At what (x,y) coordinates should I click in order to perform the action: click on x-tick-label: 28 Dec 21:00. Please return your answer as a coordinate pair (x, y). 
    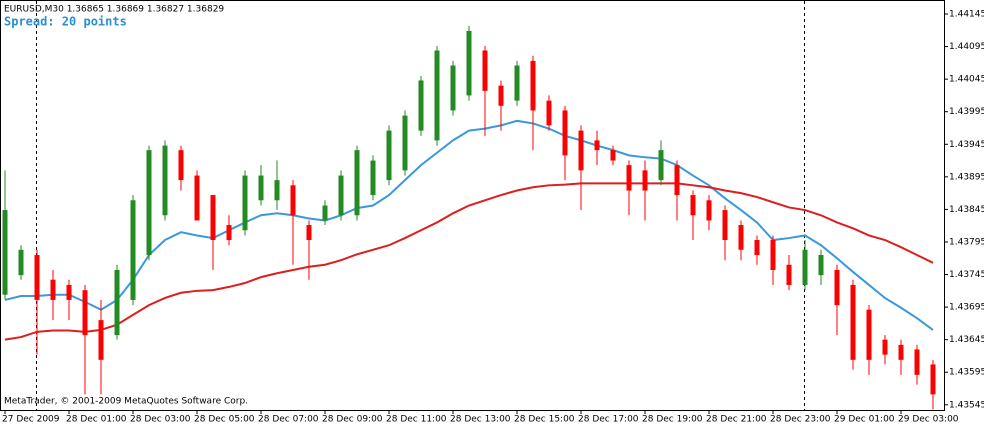
    Looking at the image, I should click on (736, 420).